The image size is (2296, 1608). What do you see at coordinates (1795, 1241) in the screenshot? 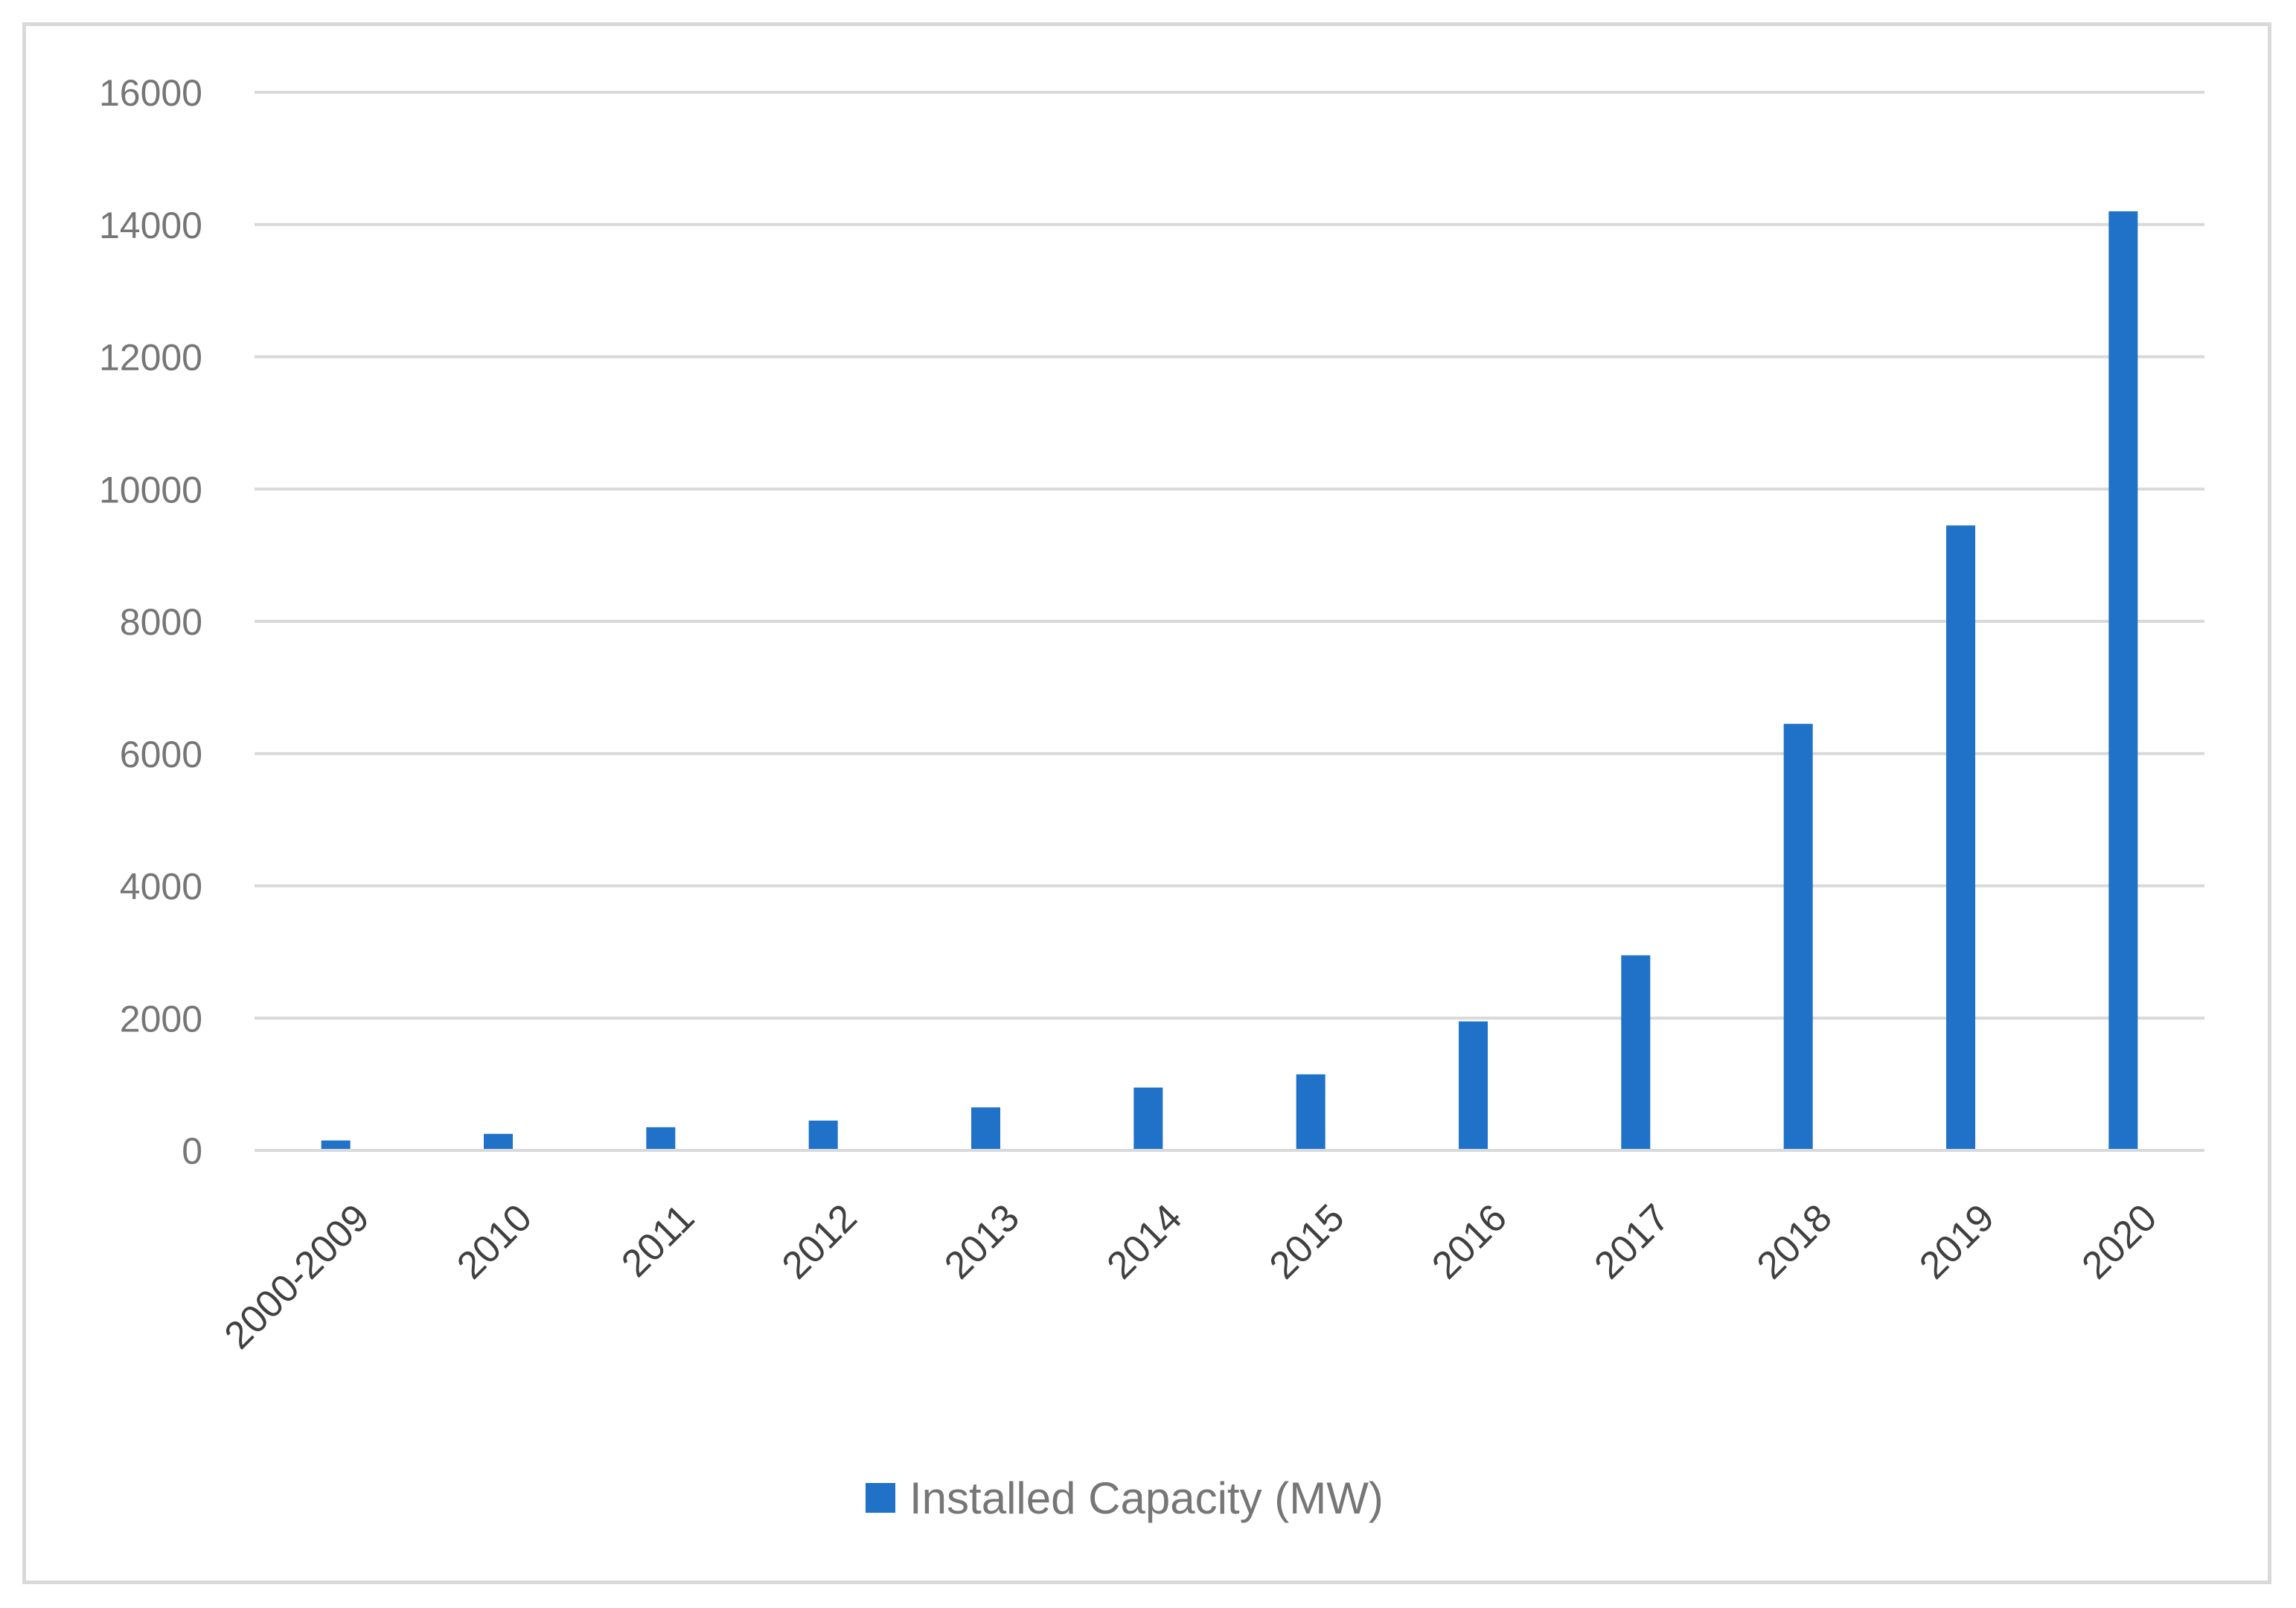
I see `x-tick-label: 2018` at bounding box center [1795, 1241].